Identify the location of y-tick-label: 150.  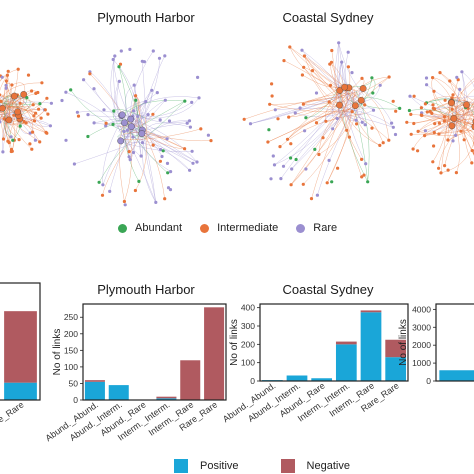
(71, 350).